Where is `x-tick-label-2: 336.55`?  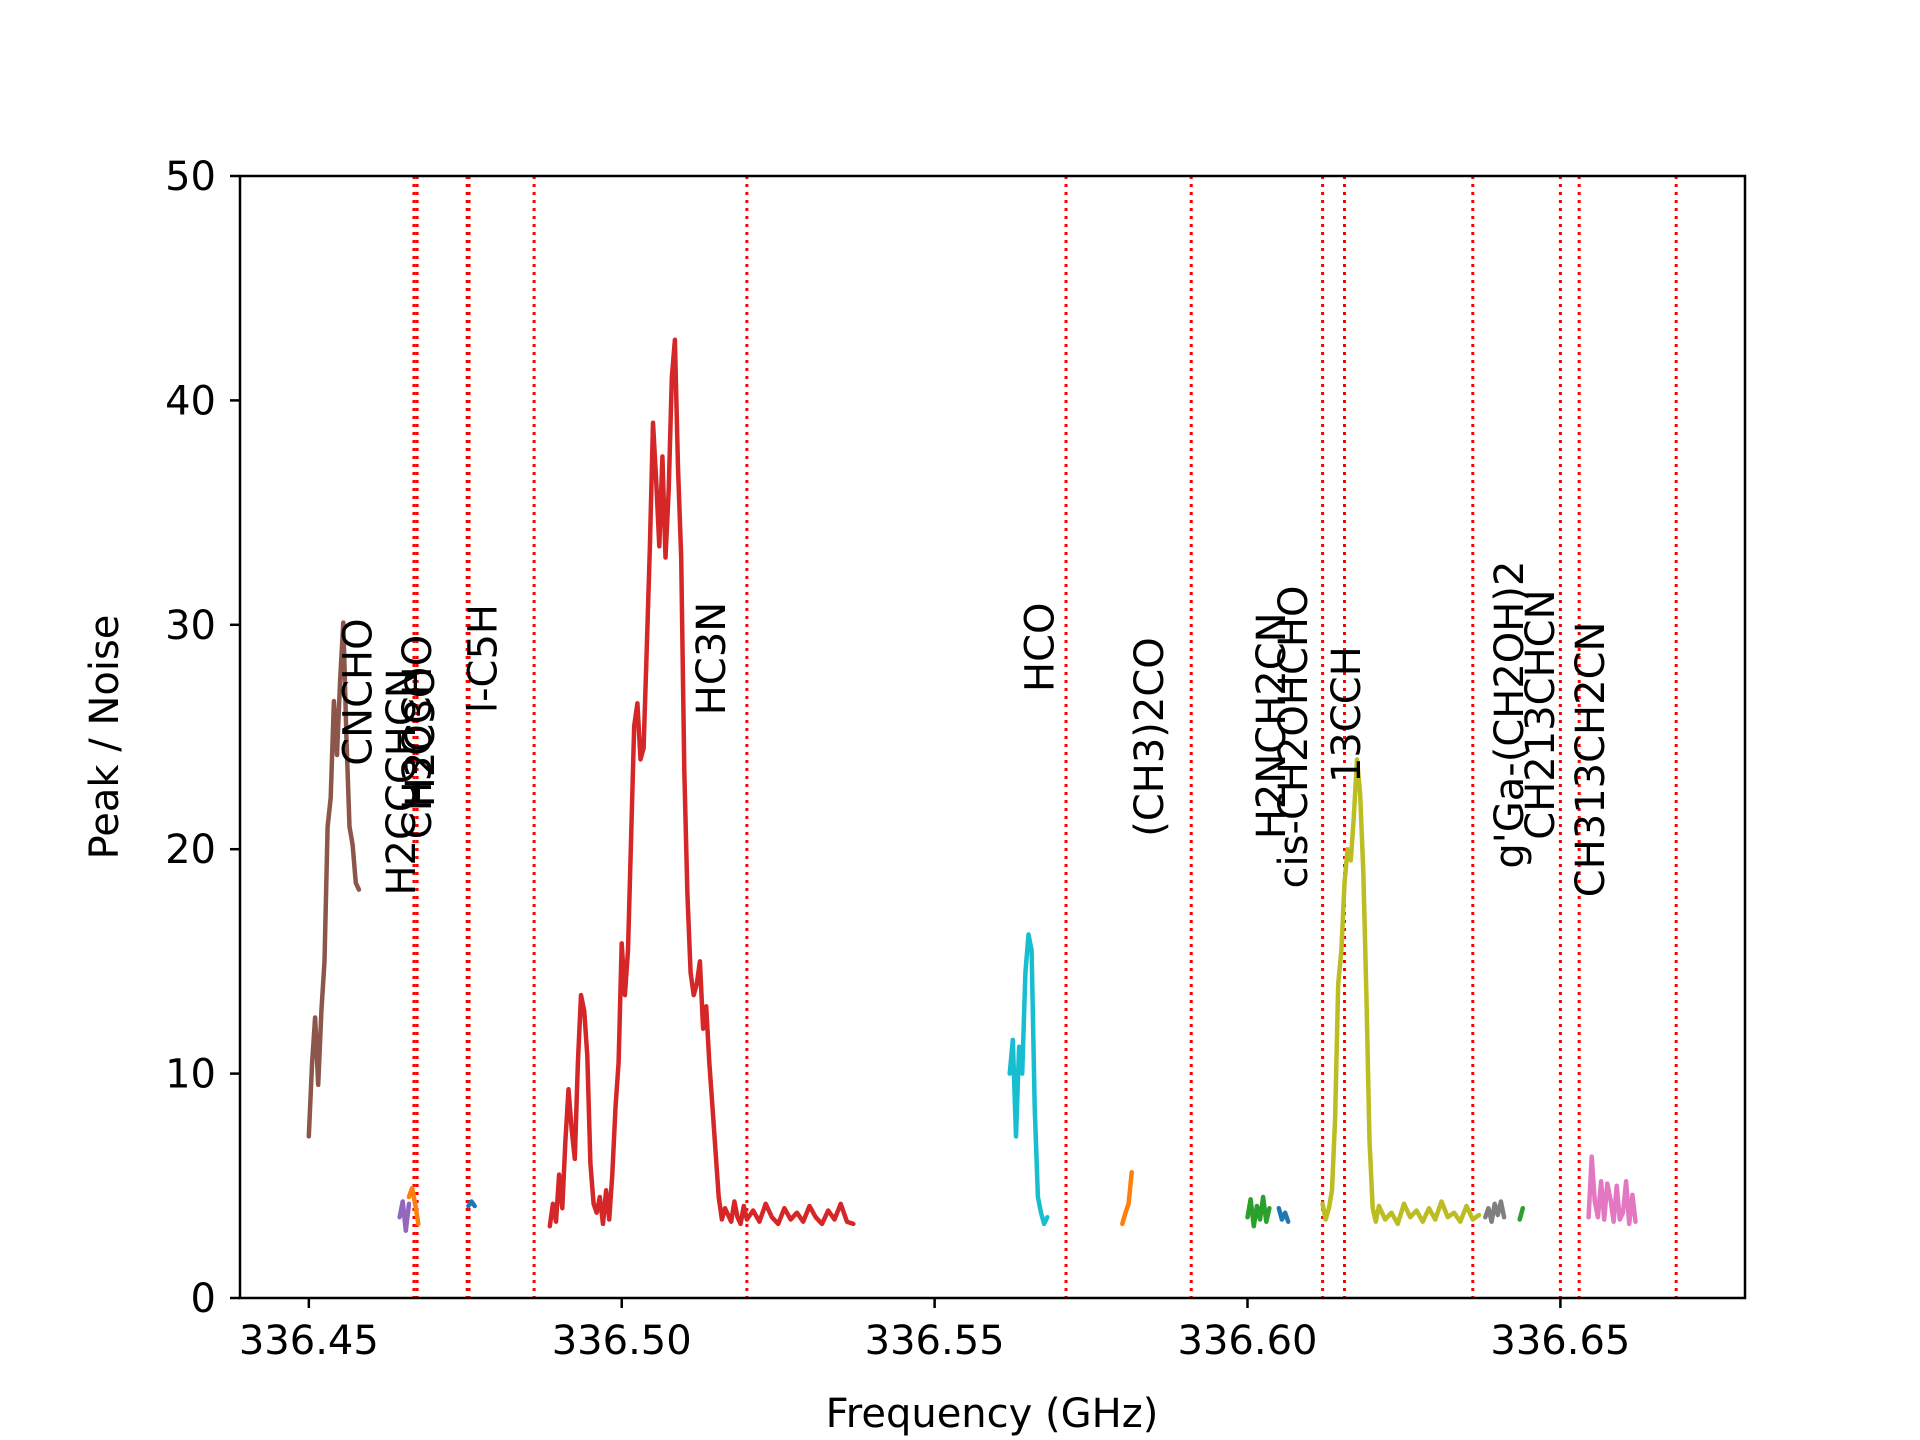
x-tick-label-2: 336.55 is located at coordinates (935, 1341).